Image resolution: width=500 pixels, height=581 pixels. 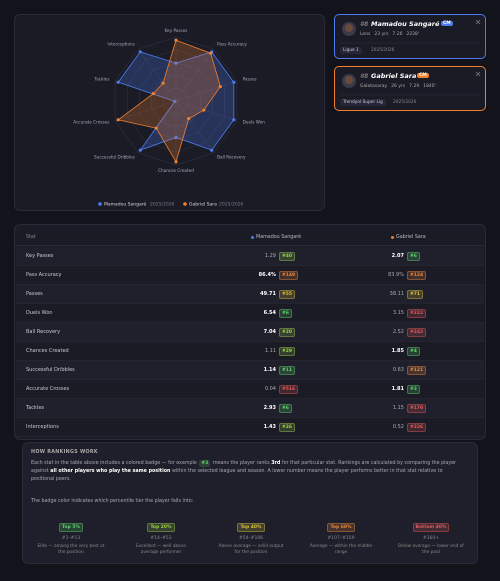 I want to click on rank-badge: #3, so click(x=413, y=389).